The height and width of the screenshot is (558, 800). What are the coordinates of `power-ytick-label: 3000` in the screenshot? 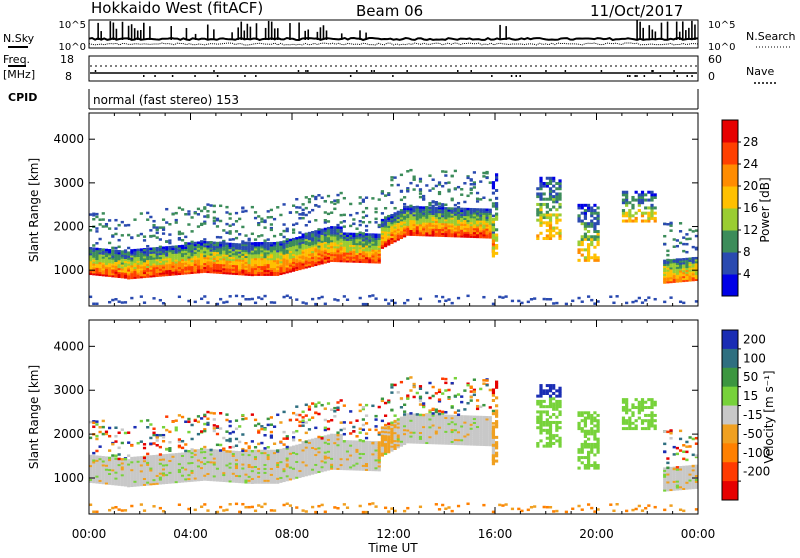 It's located at (68, 183).